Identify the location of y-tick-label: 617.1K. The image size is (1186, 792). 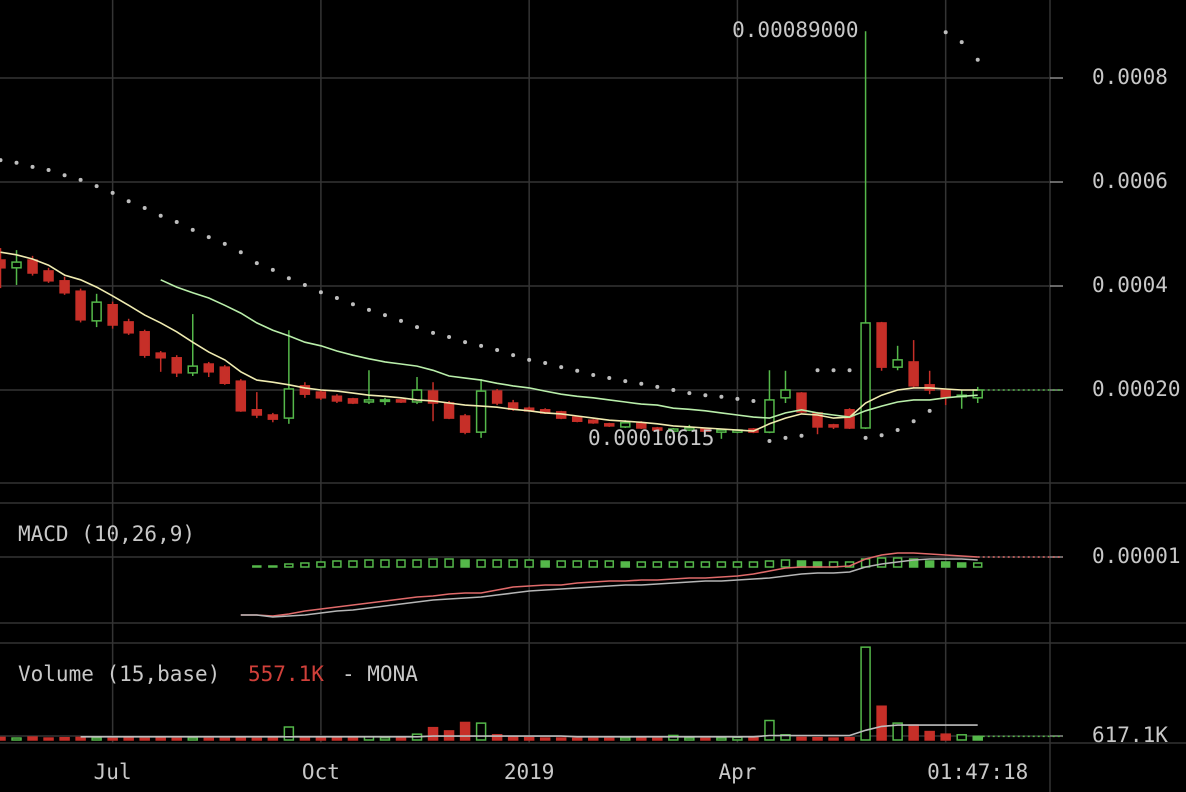
(1130, 735).